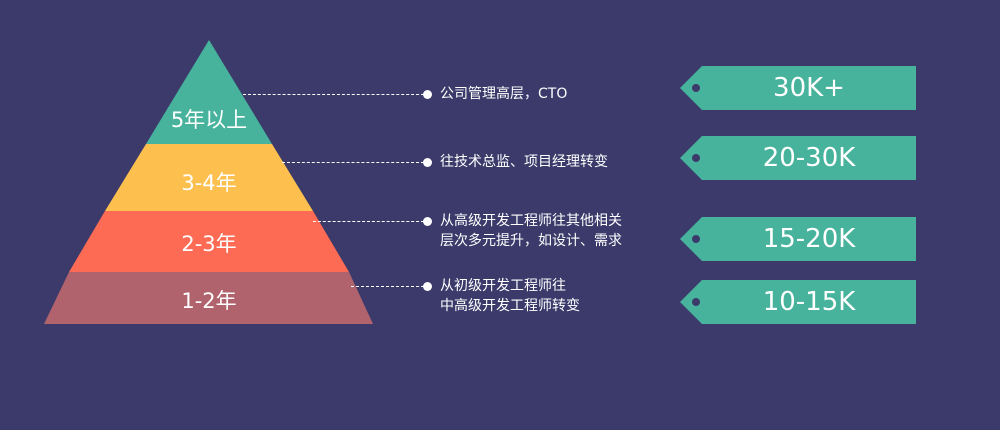 Image resolution: width=1000 pixels, height=430 pixels. What do you see at coordinates (531, 241) in the screenshot?
I see `description-line: 层次多元提升，如设计、需求` at bounding box center [531, 241].